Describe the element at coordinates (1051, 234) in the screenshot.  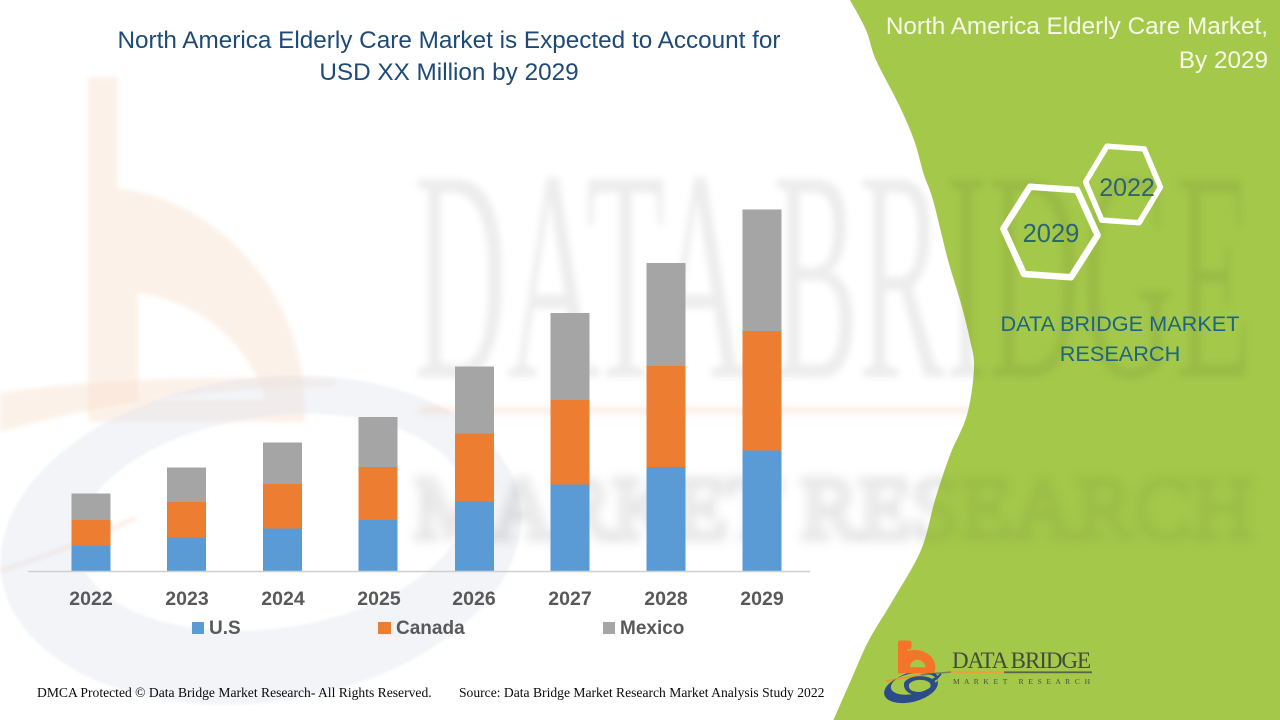
I see `svg-text: 2029` at that location.